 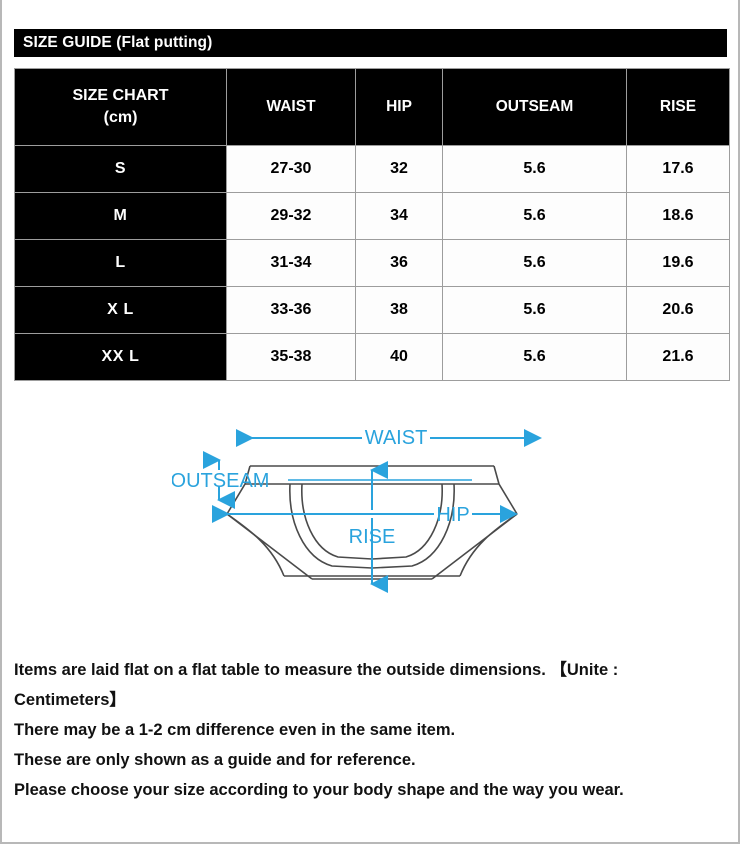 I want to click on garment-outline, so click(x=372, y=522).